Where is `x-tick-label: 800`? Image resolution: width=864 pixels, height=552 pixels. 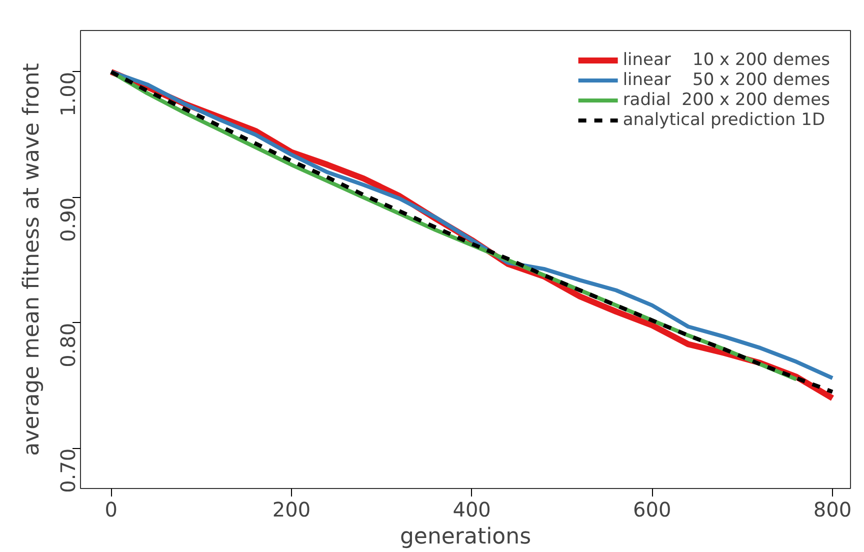 x-tick-label: 800 is located at coordinates (832, 510).